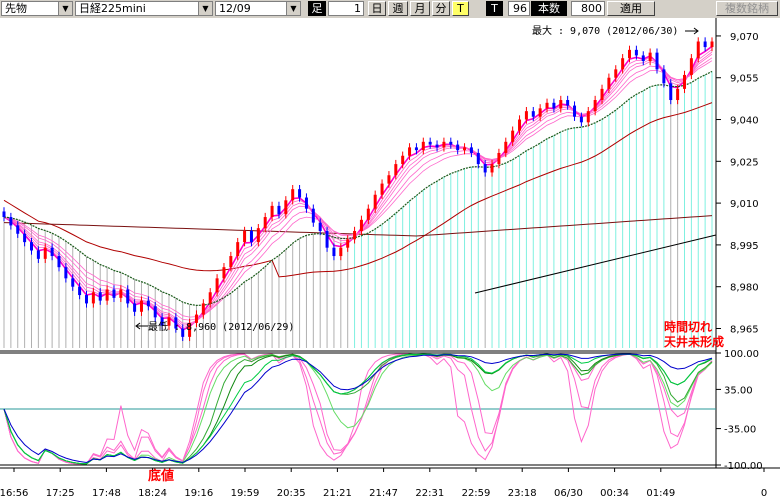 The image size is (780, 500). What do you see at coordinates (245, 493) in the screenshot?
I see `time-tick-label: 19:59` at bounding box center [245, 493].